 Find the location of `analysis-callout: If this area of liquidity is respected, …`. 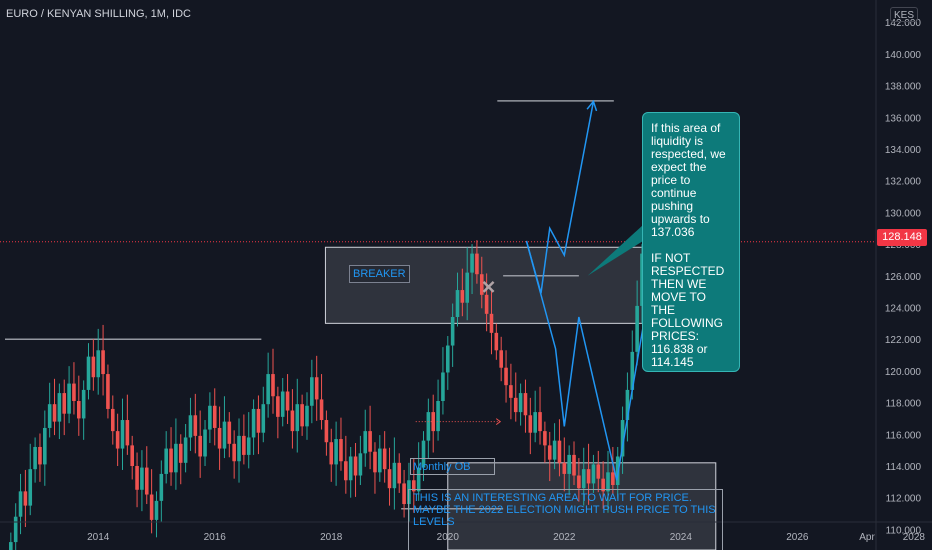

analysis-callout: If this area of liquidity is respected, … is located at coordinates (691, 242).